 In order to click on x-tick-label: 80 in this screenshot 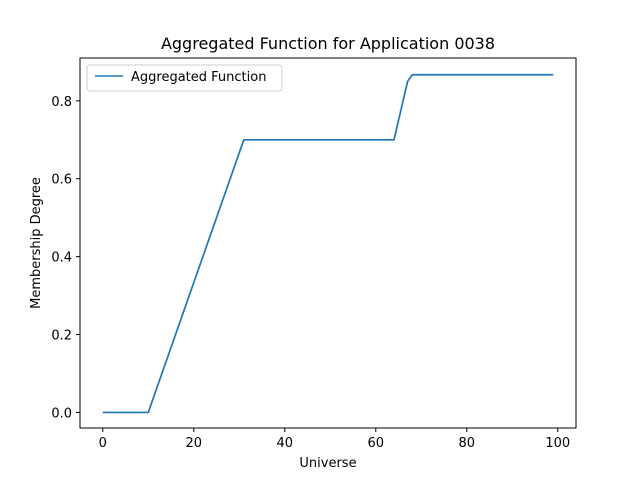, I will do `click(467, 443)`.